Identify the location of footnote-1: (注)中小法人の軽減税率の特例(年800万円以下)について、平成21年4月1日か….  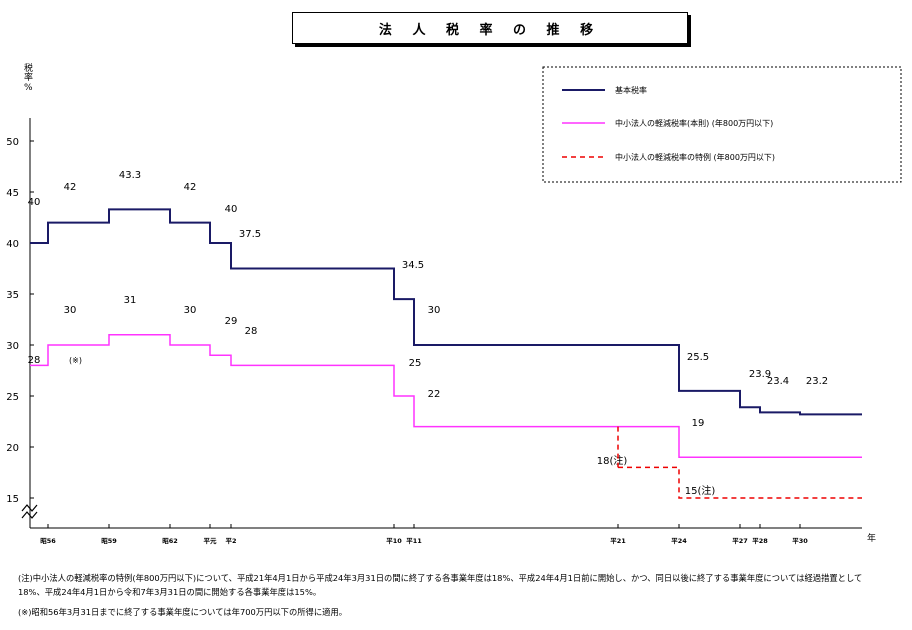
(440, 578).